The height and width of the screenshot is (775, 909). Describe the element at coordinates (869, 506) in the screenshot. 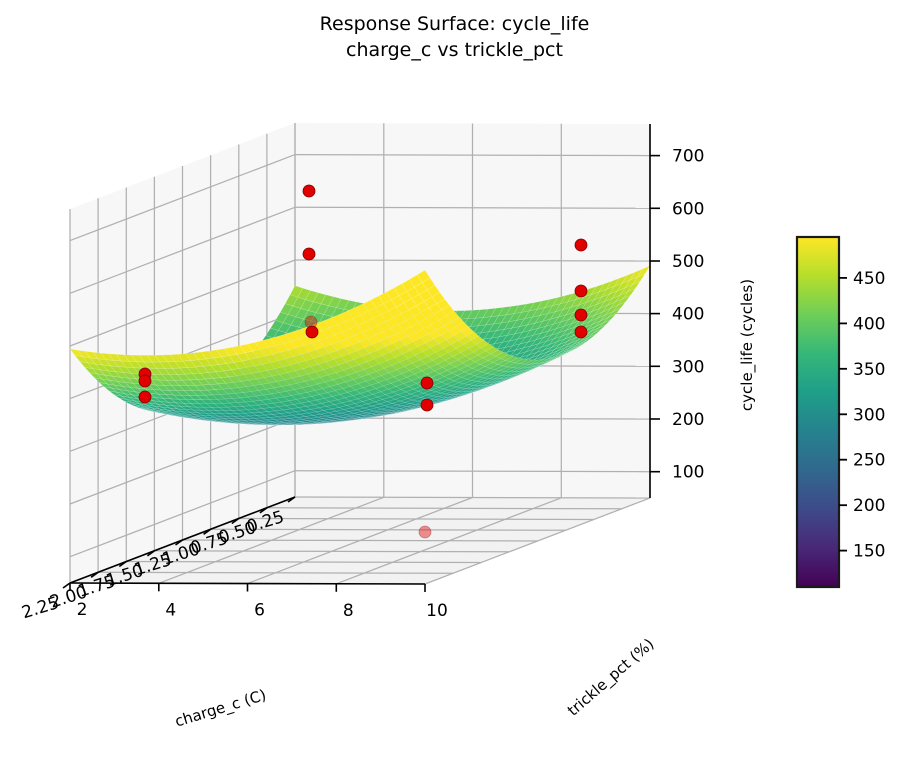

I see `colorbar-tick-label: 200` at that location.